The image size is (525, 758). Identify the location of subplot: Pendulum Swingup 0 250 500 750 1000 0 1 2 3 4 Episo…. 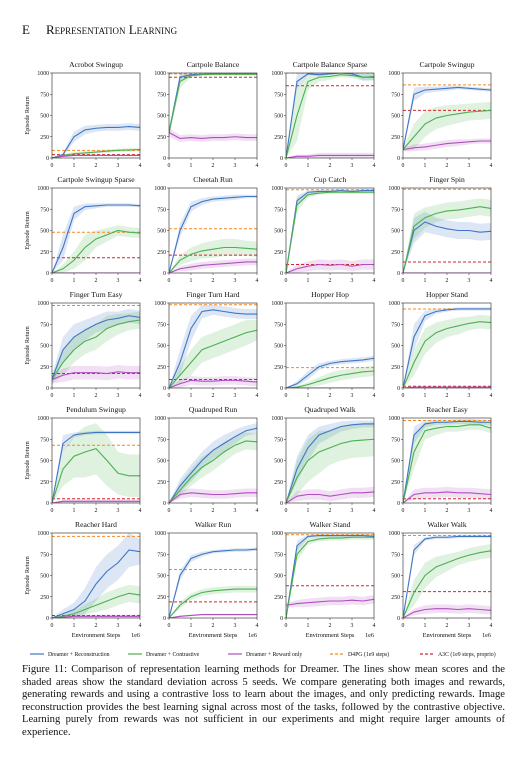
(83, 459).